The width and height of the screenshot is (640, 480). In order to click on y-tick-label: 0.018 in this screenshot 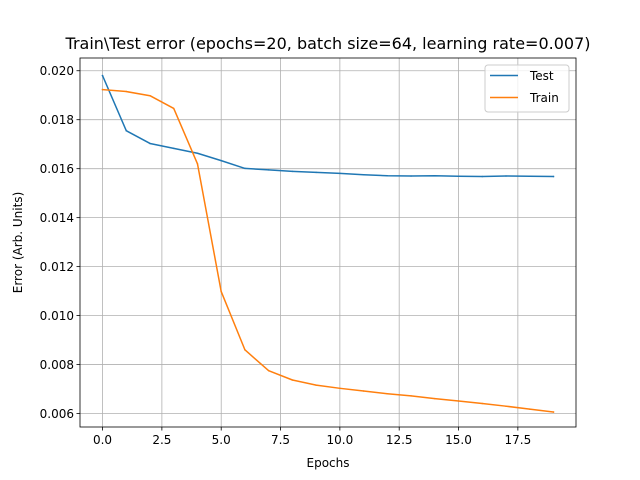, I will do `click(57, 120)`.